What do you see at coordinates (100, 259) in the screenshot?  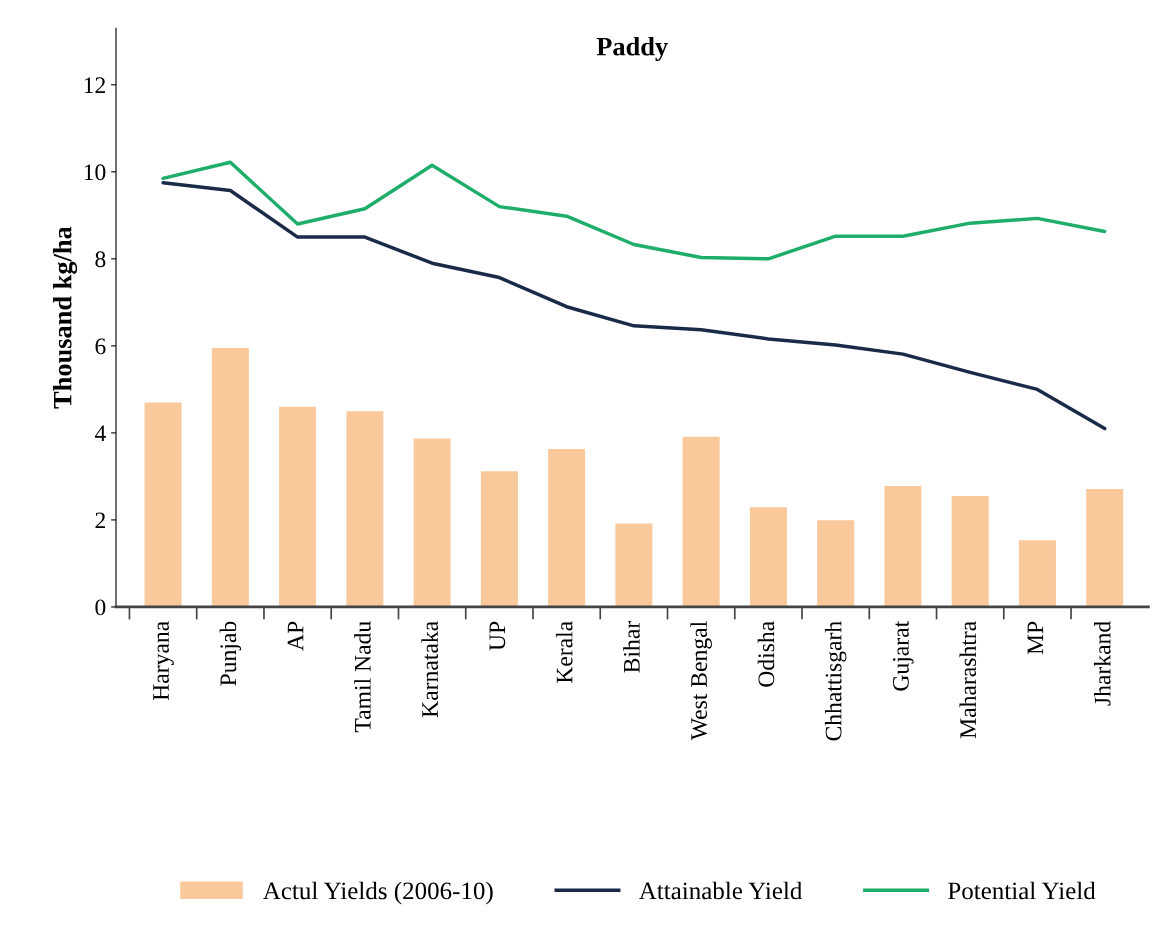 I see `y-tick-label: 8` at bounding box center [100, 259].